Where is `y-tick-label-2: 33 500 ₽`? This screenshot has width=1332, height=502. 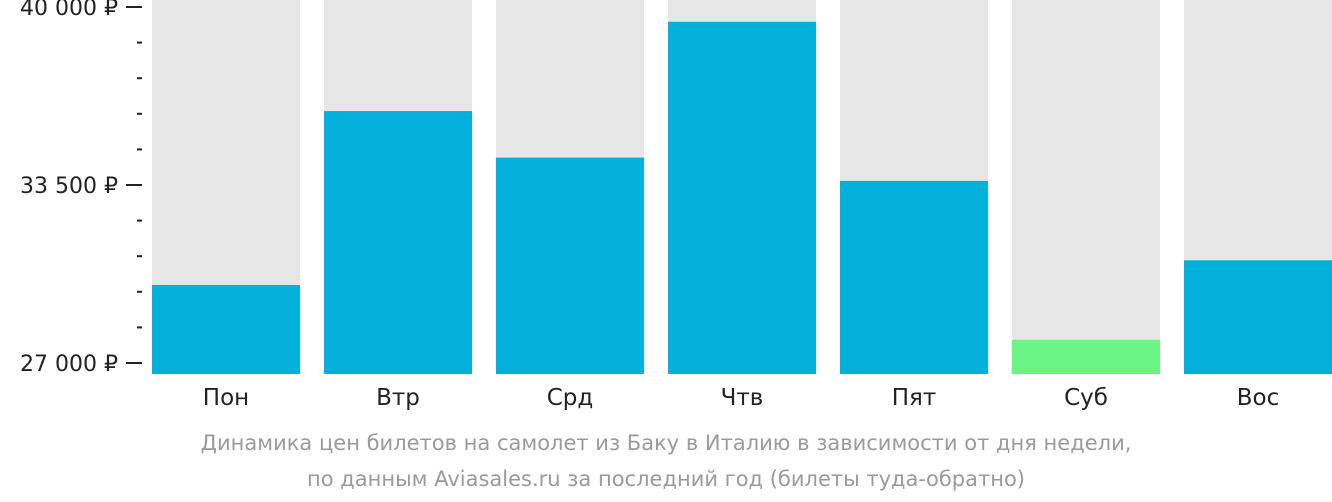 y-tick-label-2: 33 500 ₽ is located at coordinates (69, 186).